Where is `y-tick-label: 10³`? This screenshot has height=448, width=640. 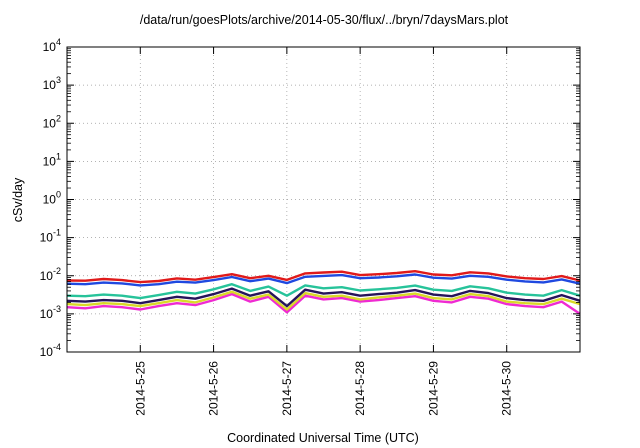 y-tick-label: 10³ is located at coordinates (52, 83).